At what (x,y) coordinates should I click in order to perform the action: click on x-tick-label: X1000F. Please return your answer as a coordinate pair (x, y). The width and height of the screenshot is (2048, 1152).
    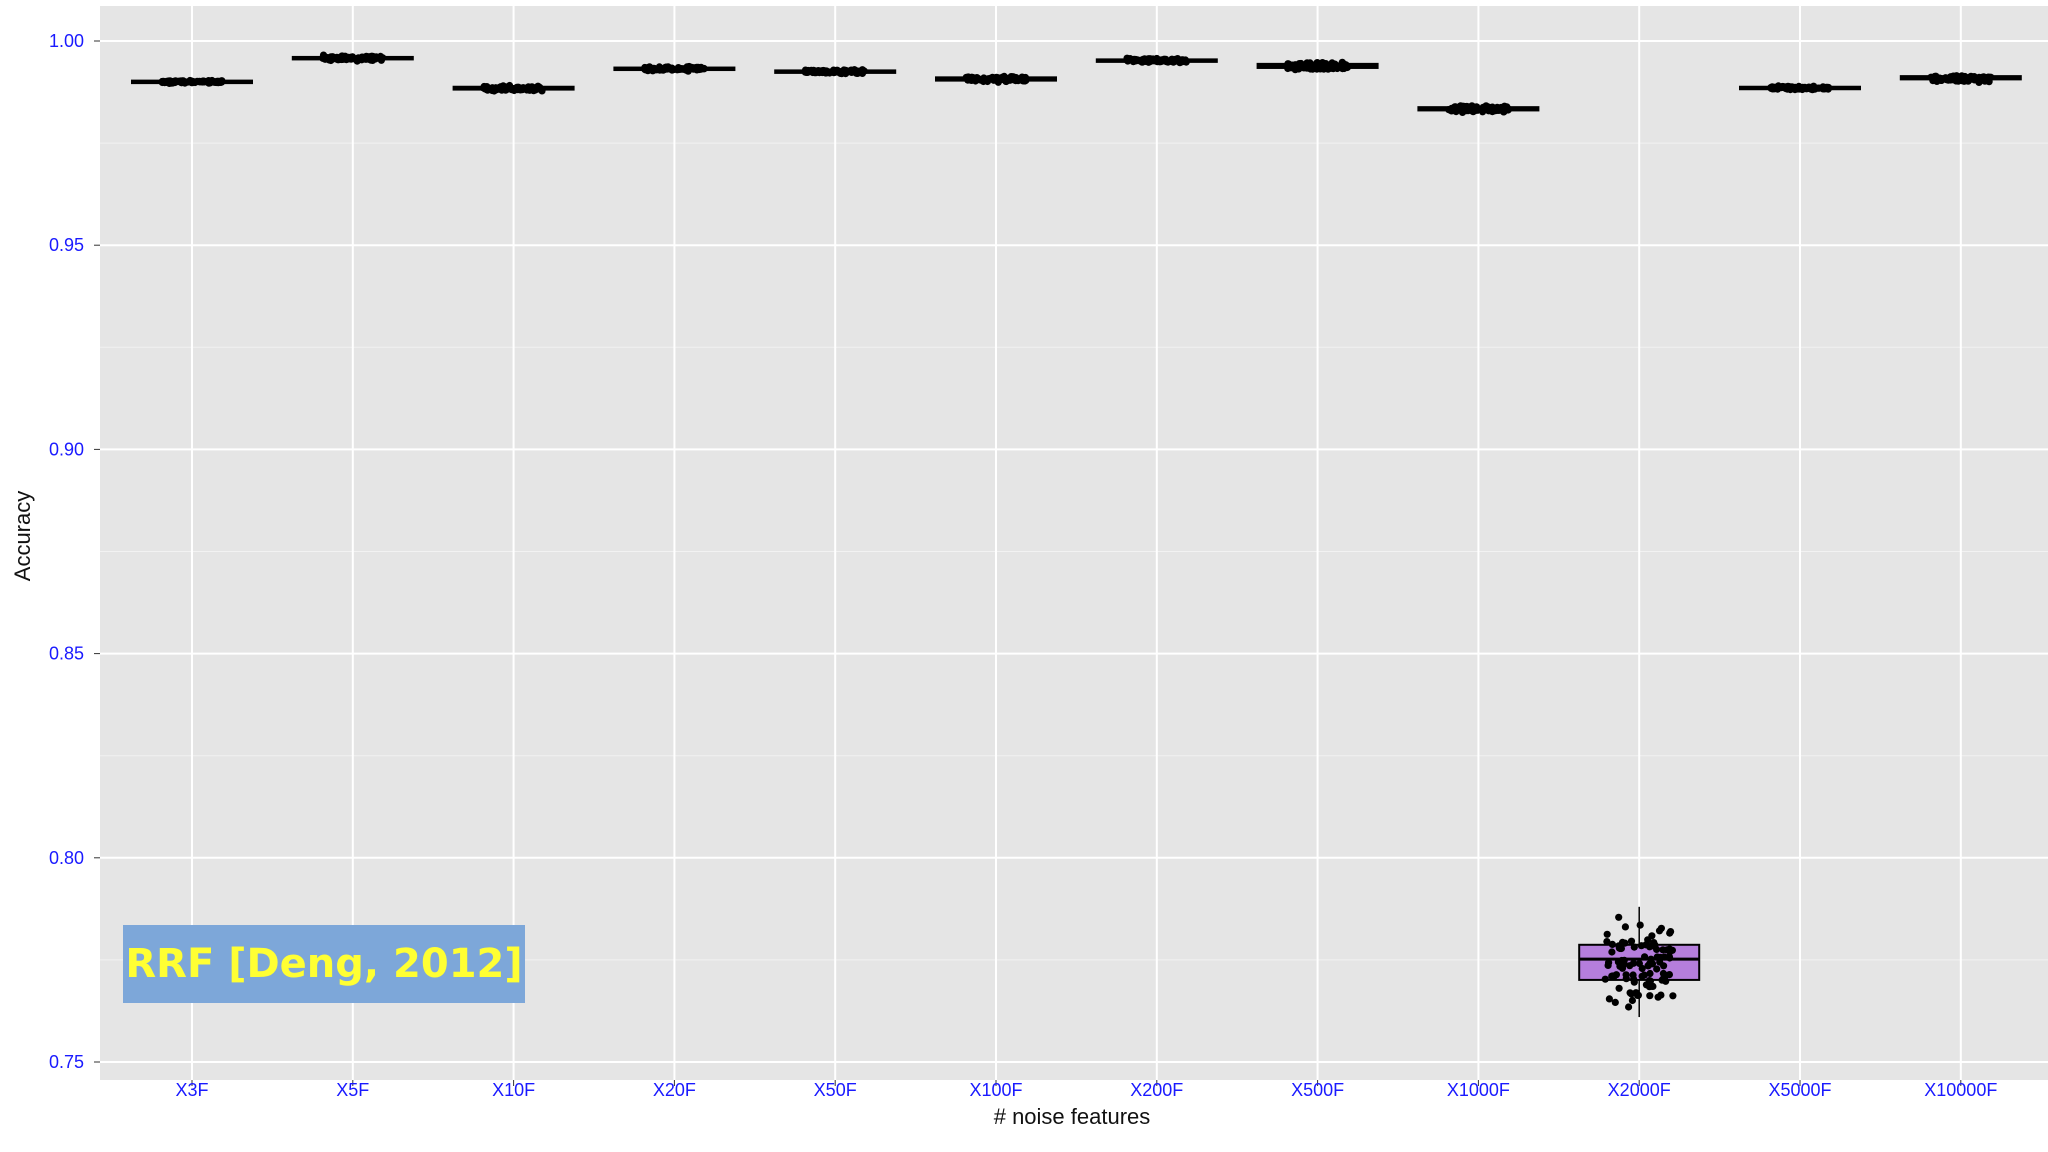
    Looking at the image, I should click on (1478, 1090).